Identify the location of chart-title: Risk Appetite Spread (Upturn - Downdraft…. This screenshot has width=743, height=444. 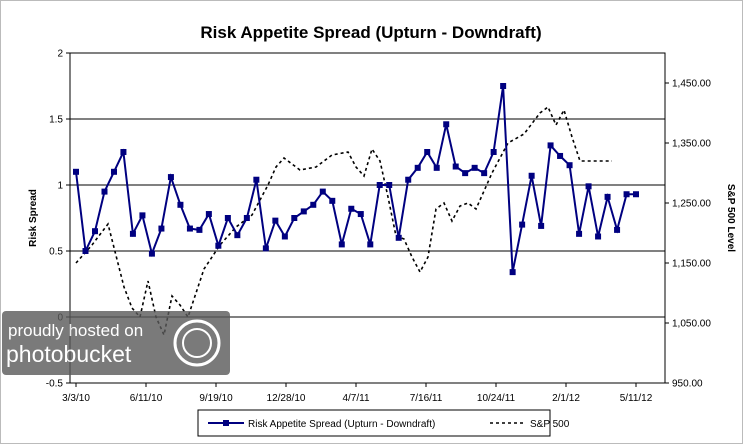
(370, 32).